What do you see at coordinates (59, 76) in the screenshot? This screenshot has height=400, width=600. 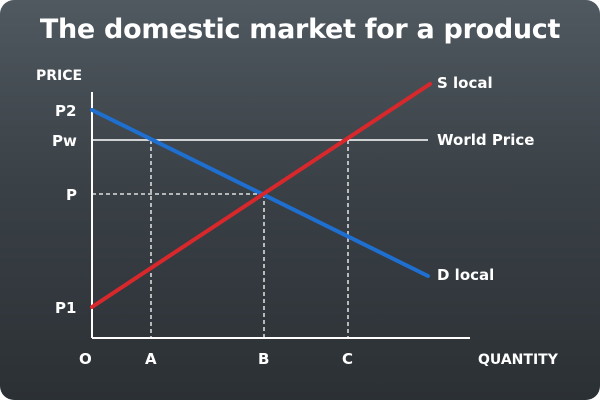 I see `y-axis-label: PRICE` at bounding box center [59, 76].